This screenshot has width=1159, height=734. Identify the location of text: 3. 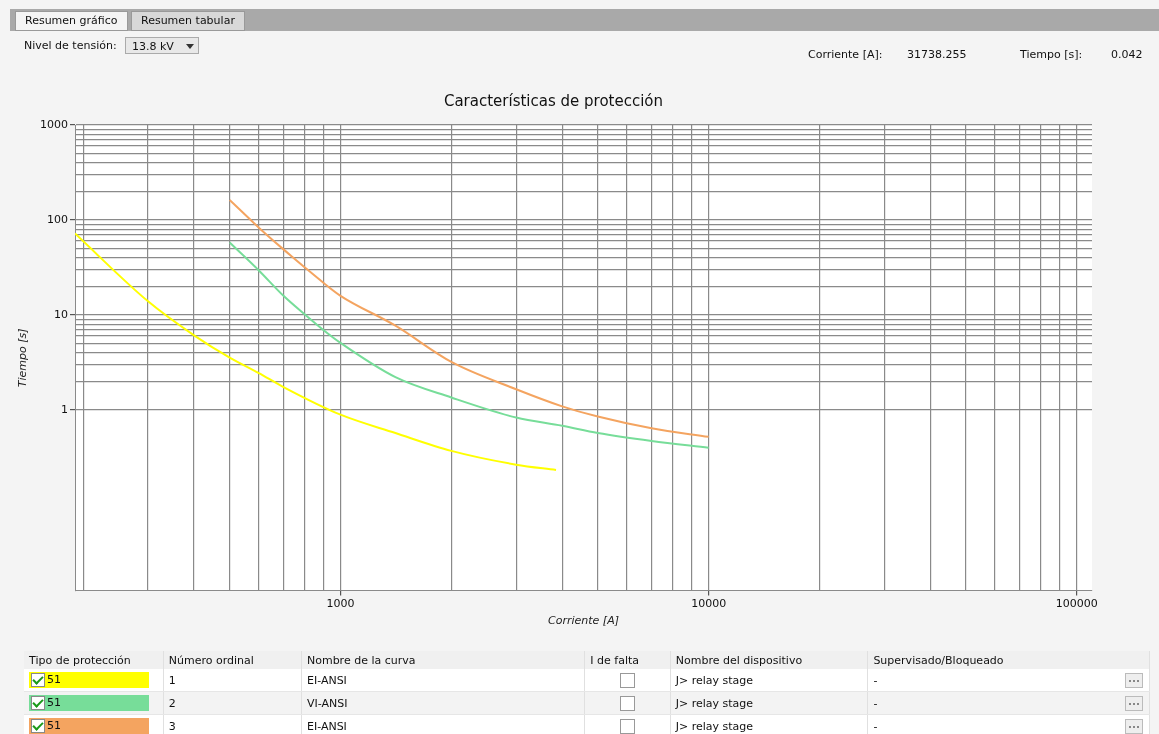
(232, 724).